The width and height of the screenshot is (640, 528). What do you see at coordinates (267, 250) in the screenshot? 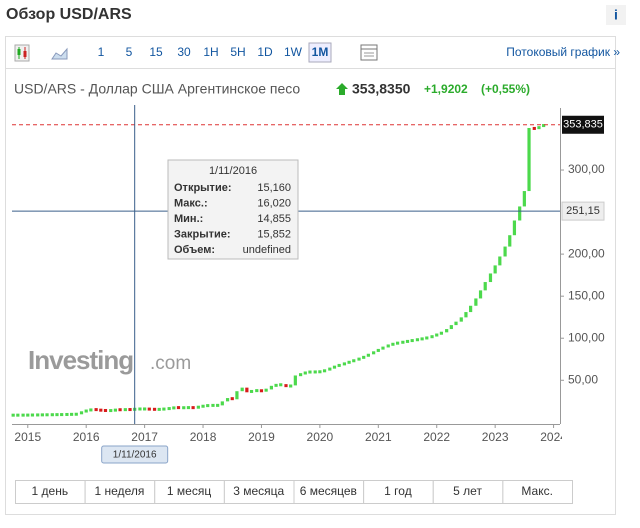
I see `tooltip-value: undefined` at bounding box center [267, 250].